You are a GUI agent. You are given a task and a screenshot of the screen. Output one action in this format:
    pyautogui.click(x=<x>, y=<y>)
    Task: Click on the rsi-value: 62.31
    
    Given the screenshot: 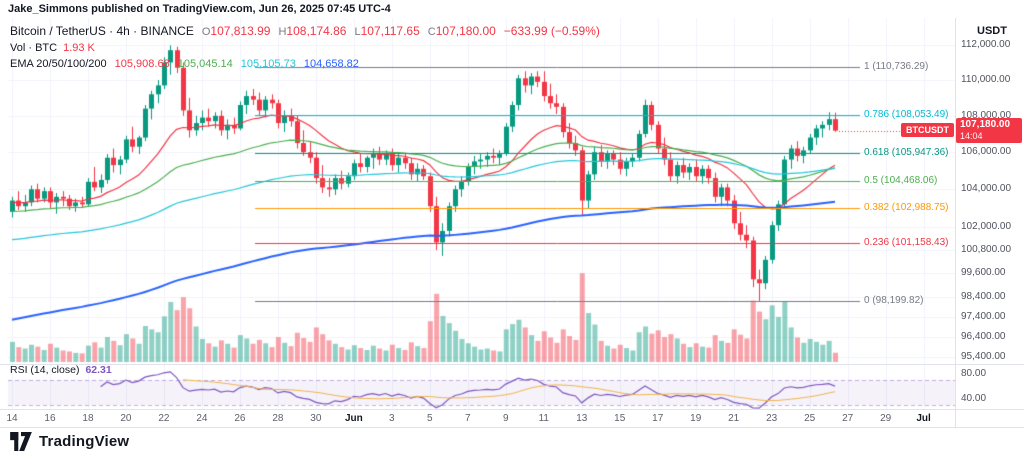 What is the action you would take?
    pyautogui.click(x=98, y=370)
    